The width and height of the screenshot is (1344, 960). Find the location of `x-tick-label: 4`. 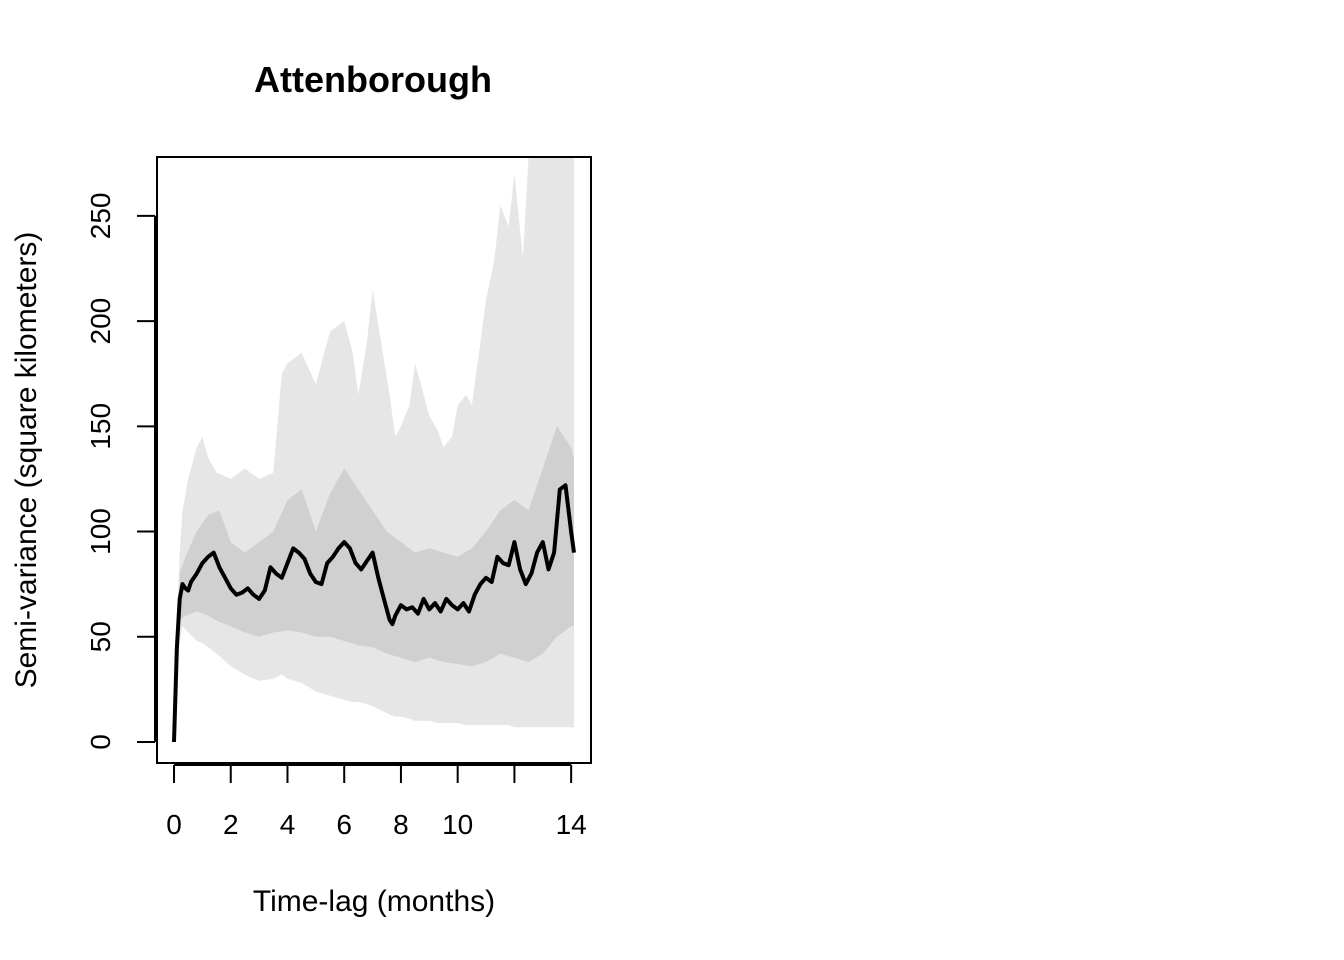

x-tick-label: 4 is located at coordinates (288, 824).